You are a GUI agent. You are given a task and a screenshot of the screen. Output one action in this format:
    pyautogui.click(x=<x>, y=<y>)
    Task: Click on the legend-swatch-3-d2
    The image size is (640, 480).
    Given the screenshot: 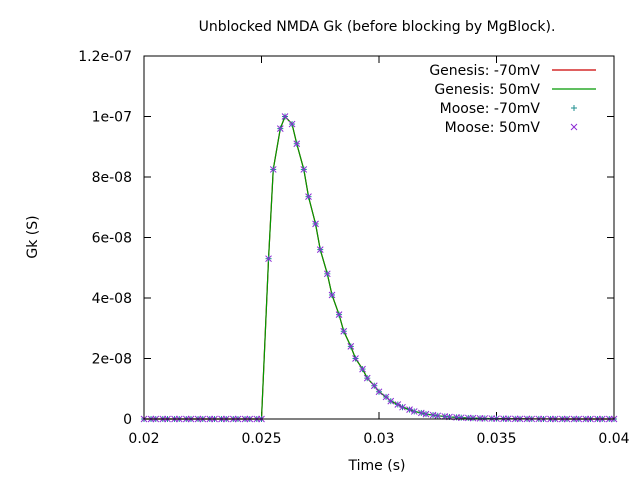 What is the action you would take?
    pyautogui.click(x=574, y=127)
    